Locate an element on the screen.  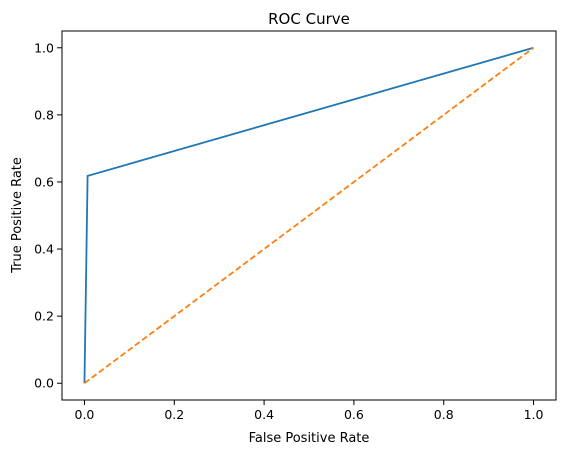
y-tick-label: 0.0 is located at coordinates (44, 383).